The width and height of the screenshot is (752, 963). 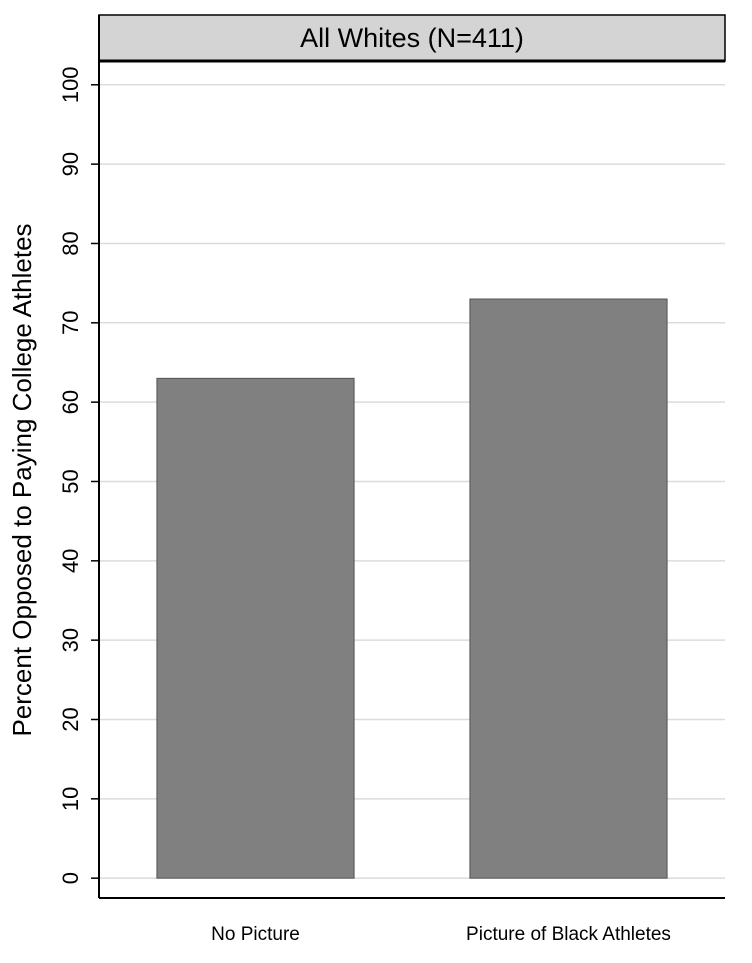 What do you see at coordinates (70, 640) in the screenshot?
I see `y-tick-label: 30` at bounding box center [70, 640].